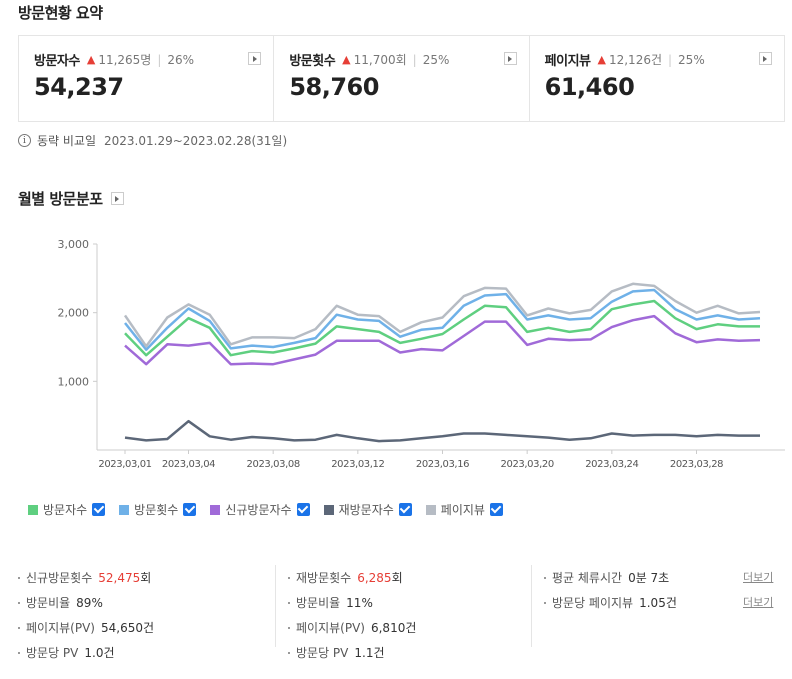 This screenshot has height=679, width=792. What do you see at coordinates (67, 141) in the screenshot?
I see `compare-label: 동략 비교일` at bounding box center [67, 141].